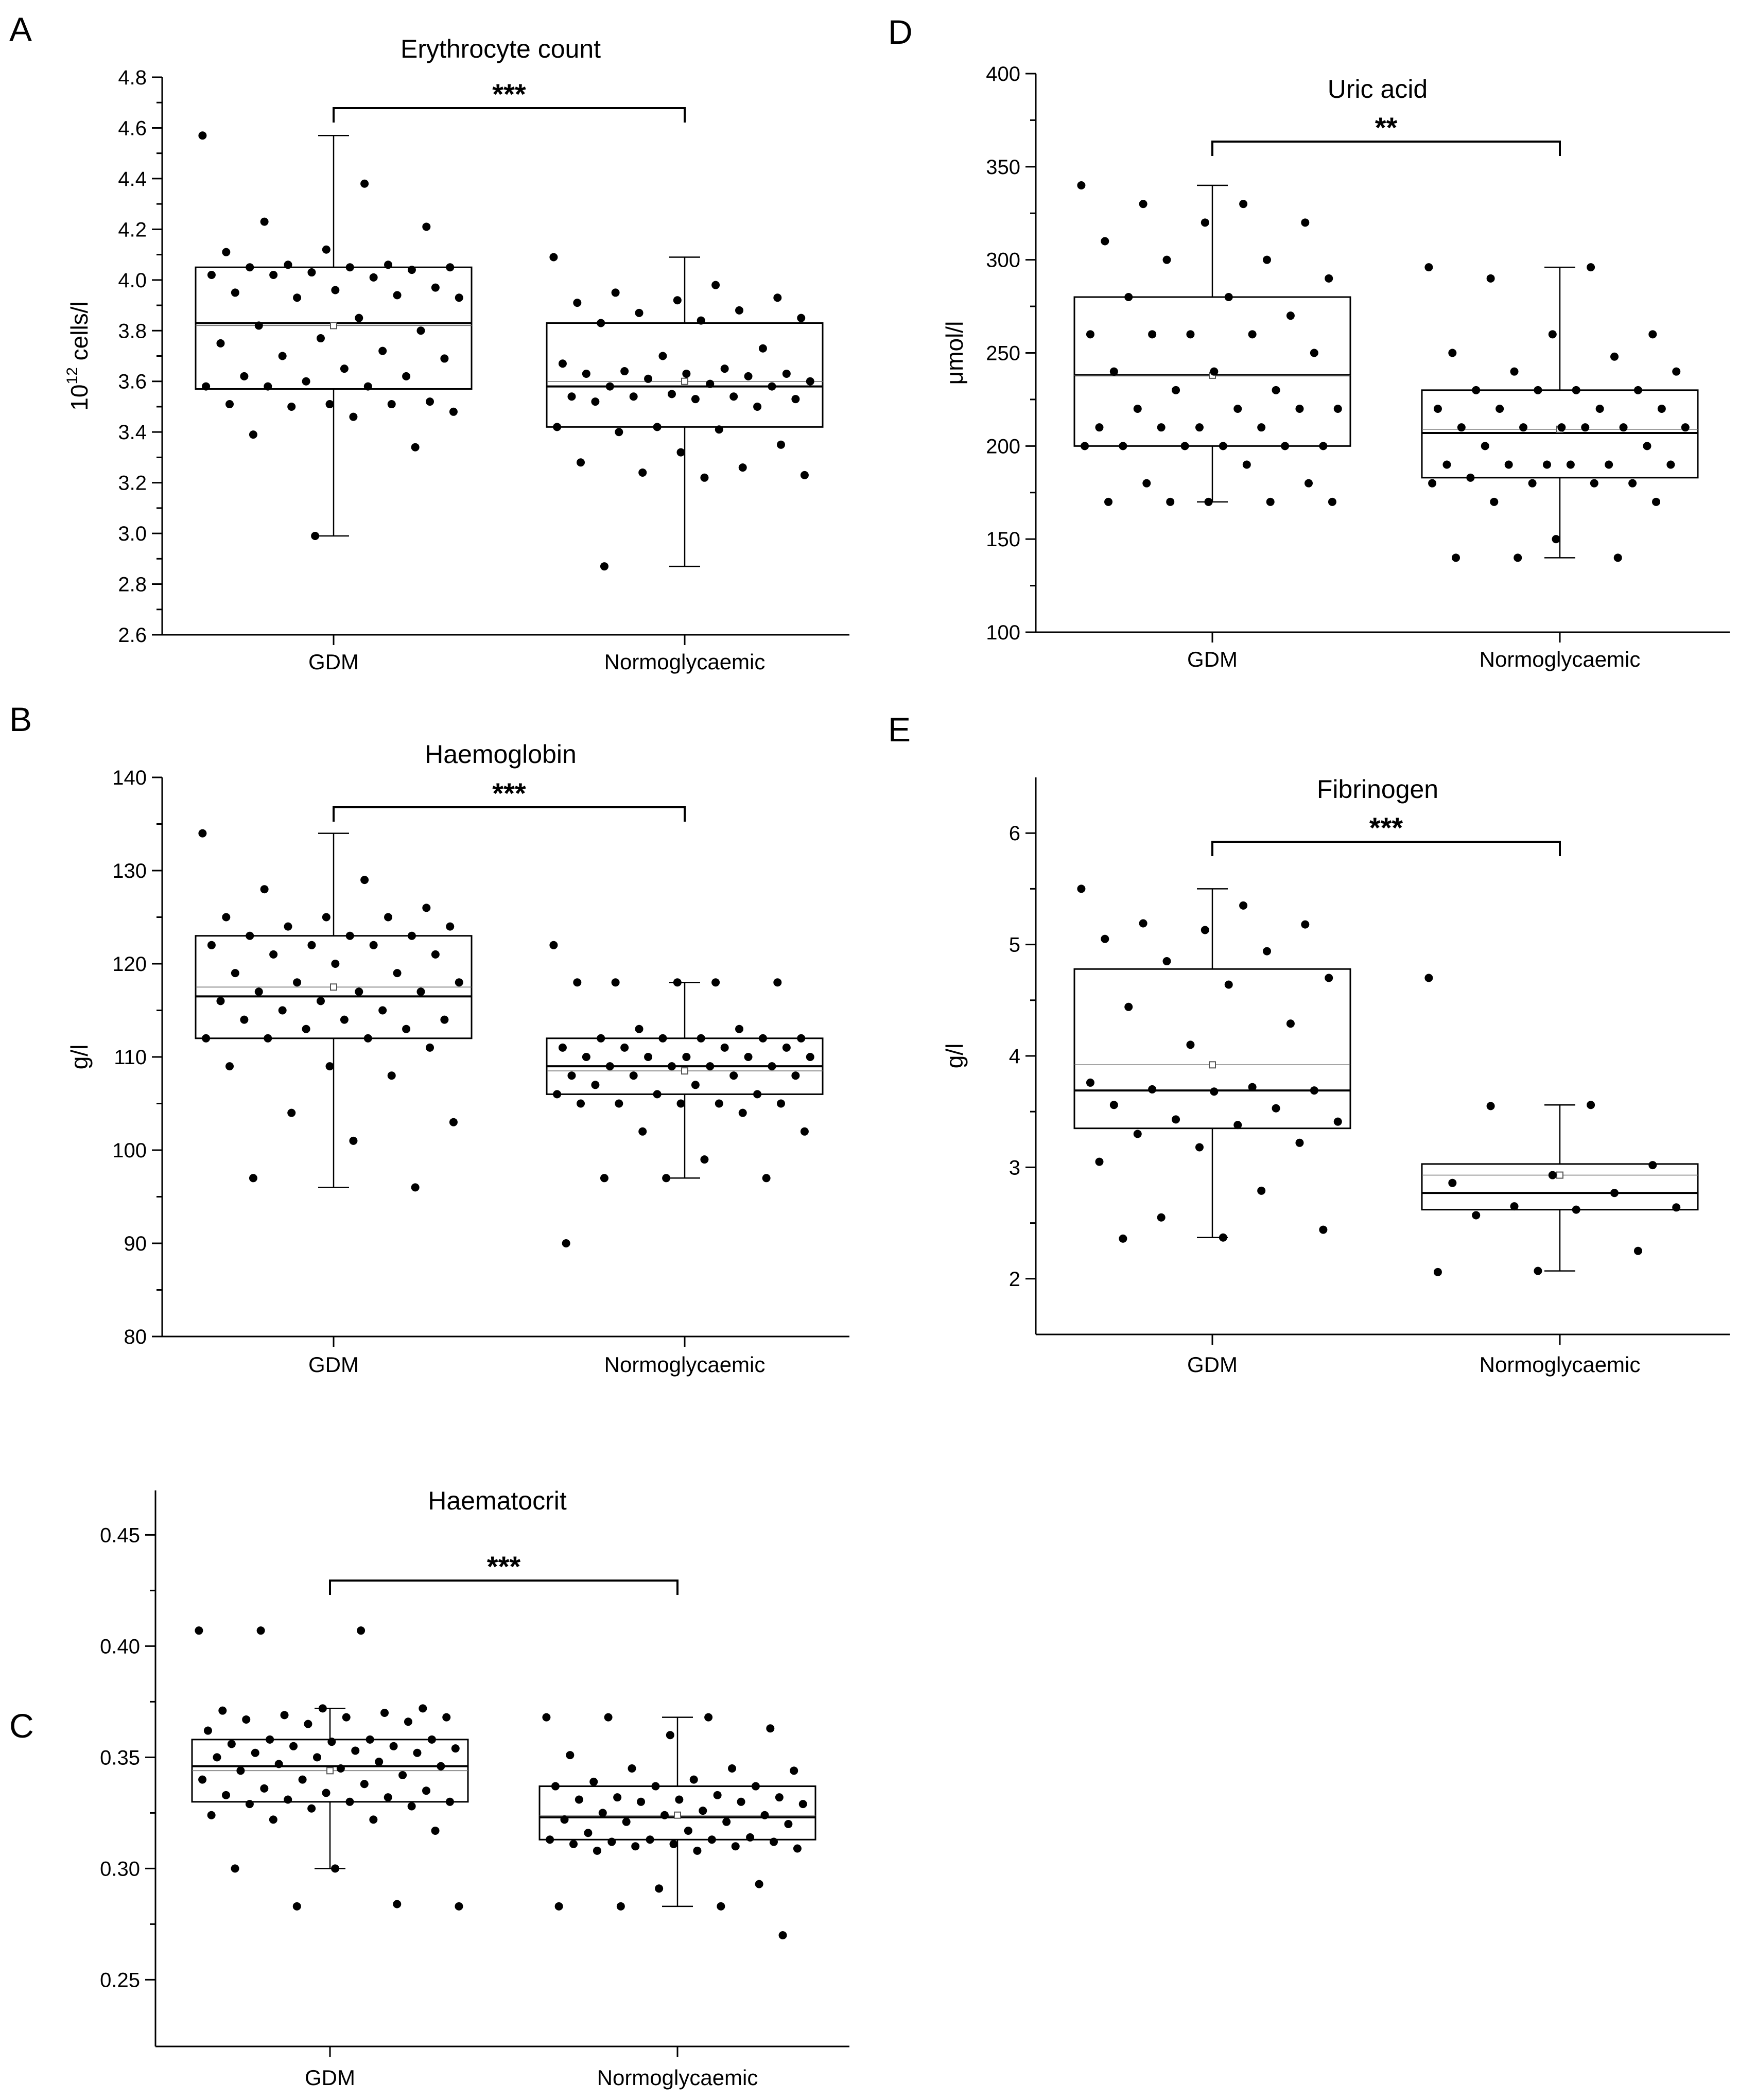  What do you see at coordinates (78, 355) in the screenshot?
I see `y-axis-label: 1012 cells/l` at bounding box center [78, 355].